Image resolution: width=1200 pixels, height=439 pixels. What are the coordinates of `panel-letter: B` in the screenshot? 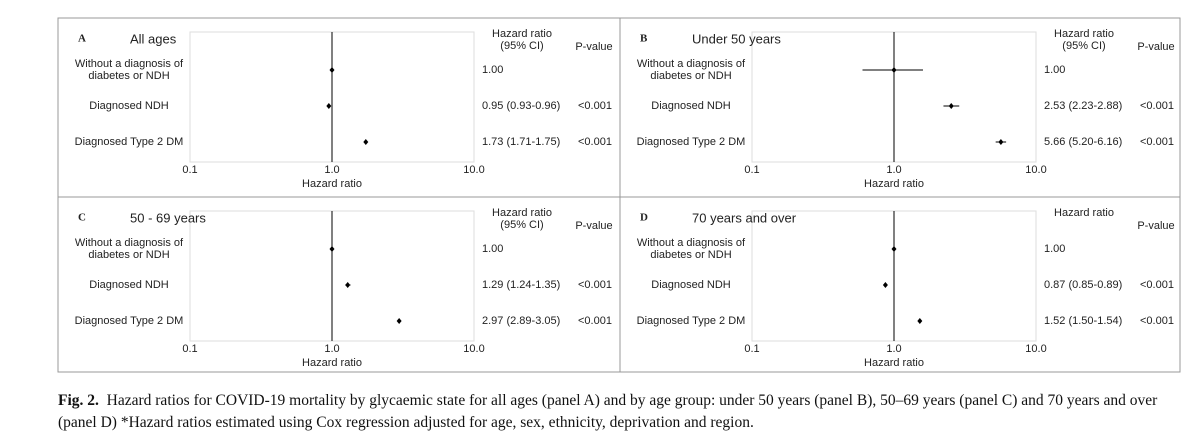 It's located at (644, 39).